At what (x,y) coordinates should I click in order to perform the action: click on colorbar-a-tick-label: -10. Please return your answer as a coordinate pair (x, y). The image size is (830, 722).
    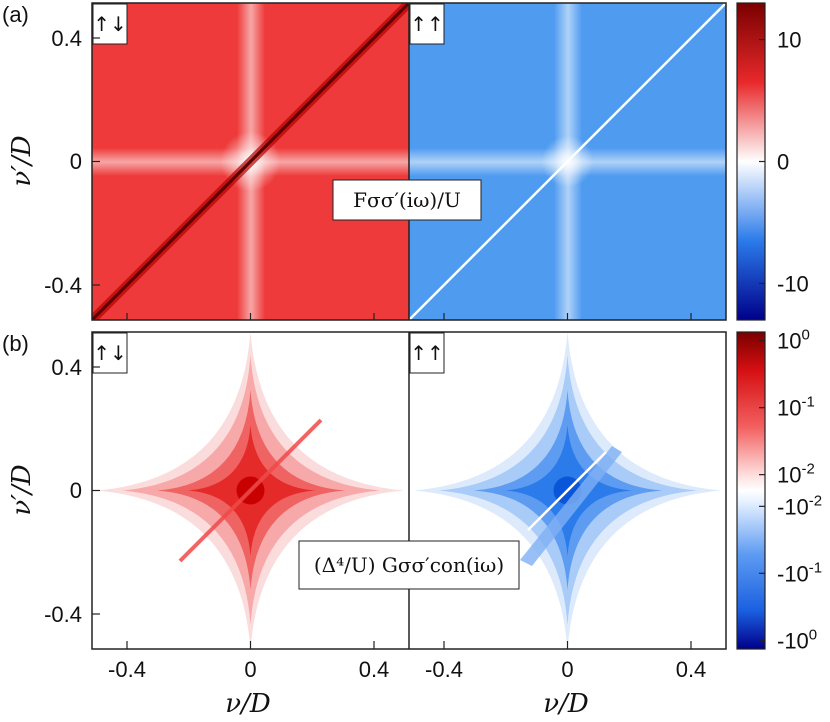
    Looking at the image, I should click on (793, 283).